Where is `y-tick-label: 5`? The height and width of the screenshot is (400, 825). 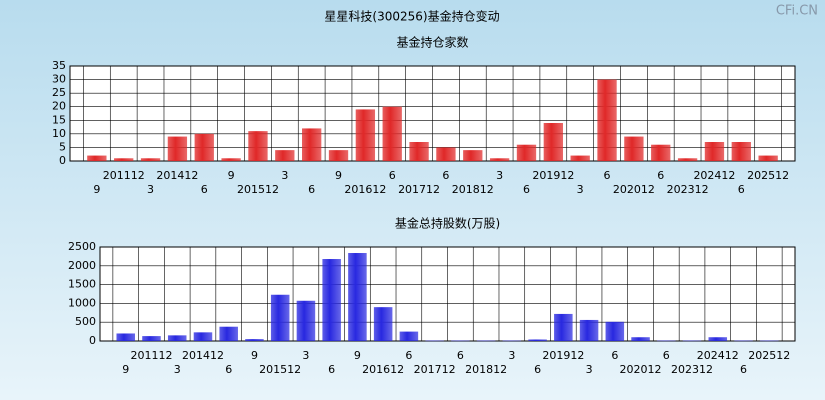 y-tick-label: 5 is located at coordinates (62, 146).